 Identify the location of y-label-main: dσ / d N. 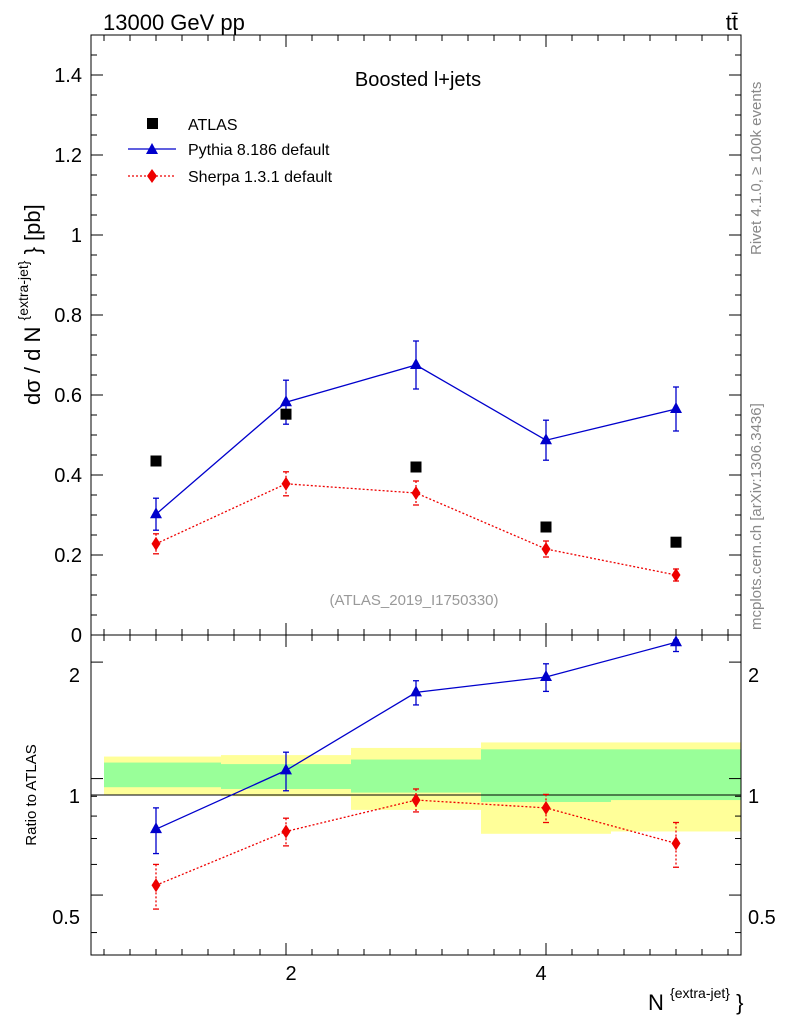
(32, 366).